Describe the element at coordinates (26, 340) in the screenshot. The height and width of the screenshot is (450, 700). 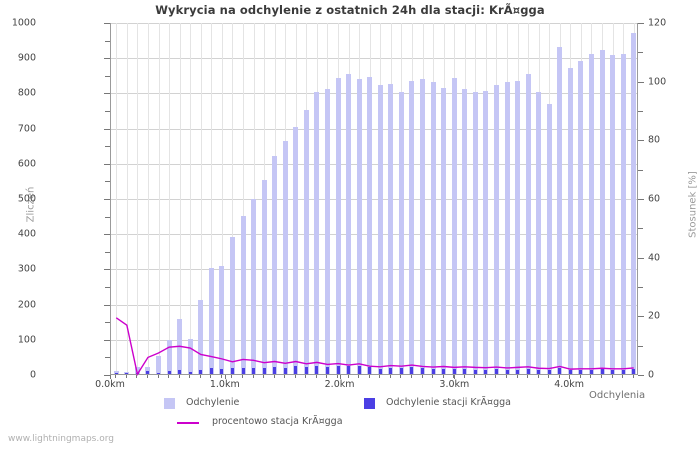
I see `y-tick-label-left: 100` at that location.